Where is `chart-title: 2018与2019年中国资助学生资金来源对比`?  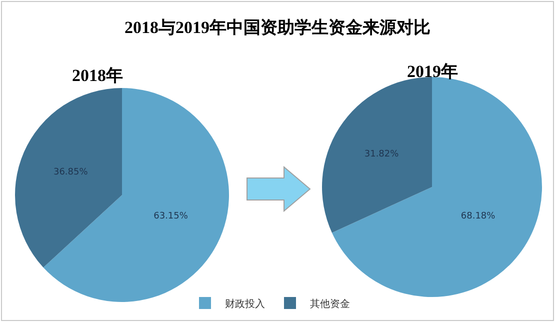
chart-title: 2018与2019年中国资助学生资金来源对比 is located at coordinates (277, 27).